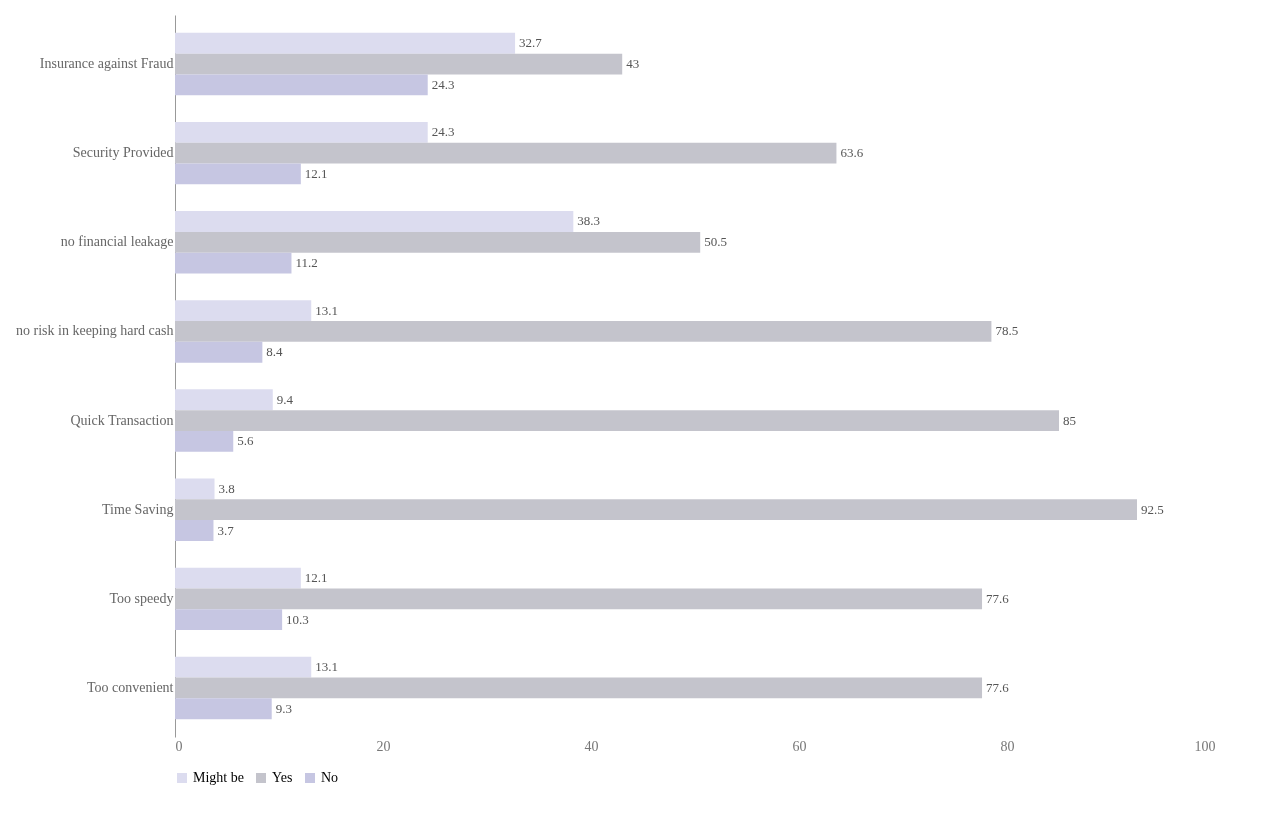 This screenshot has height=839, width=1265. Describe the element at coordinates (179, 746) in the screenshot. I see `x-tick-label: 0` at that location.